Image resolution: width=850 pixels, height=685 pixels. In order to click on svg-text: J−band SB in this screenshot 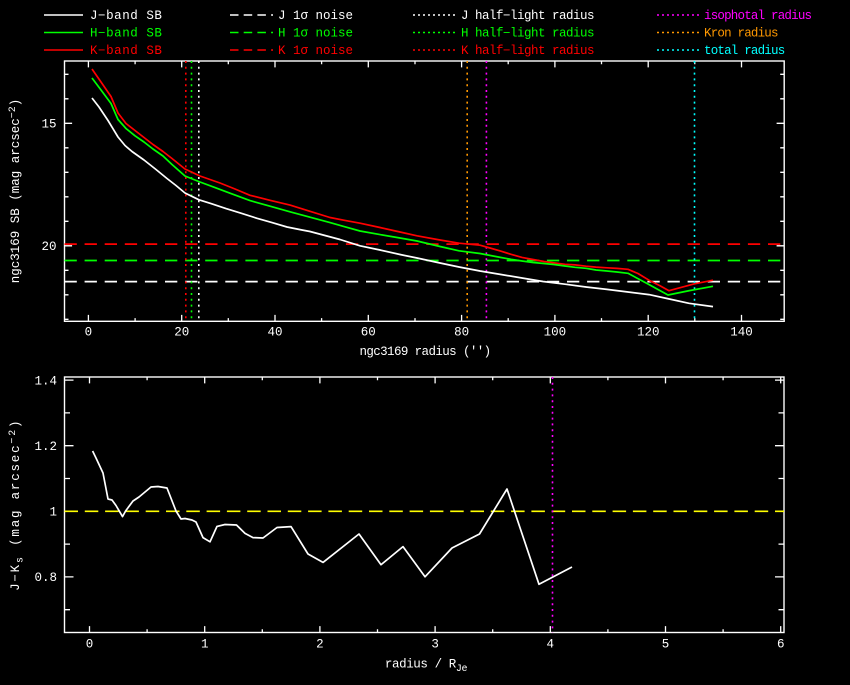, I will do `click(126, 16)`.